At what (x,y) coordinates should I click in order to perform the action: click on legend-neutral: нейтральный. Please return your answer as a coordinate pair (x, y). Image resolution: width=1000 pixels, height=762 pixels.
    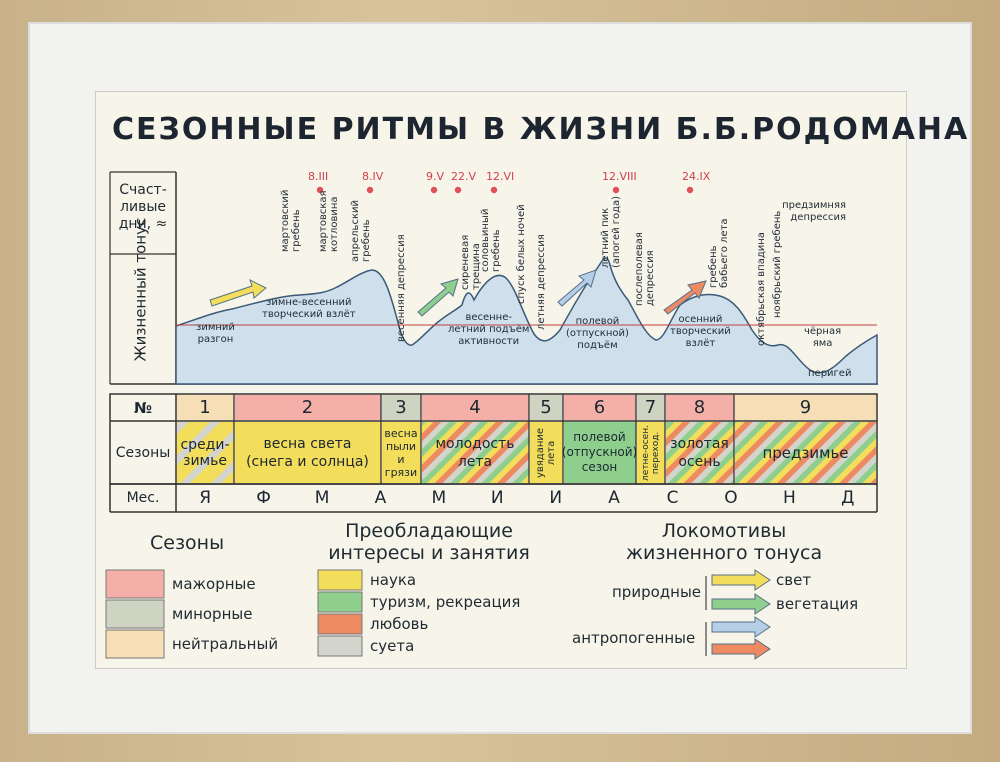
    Looking at the image, I should click on (225, 644).